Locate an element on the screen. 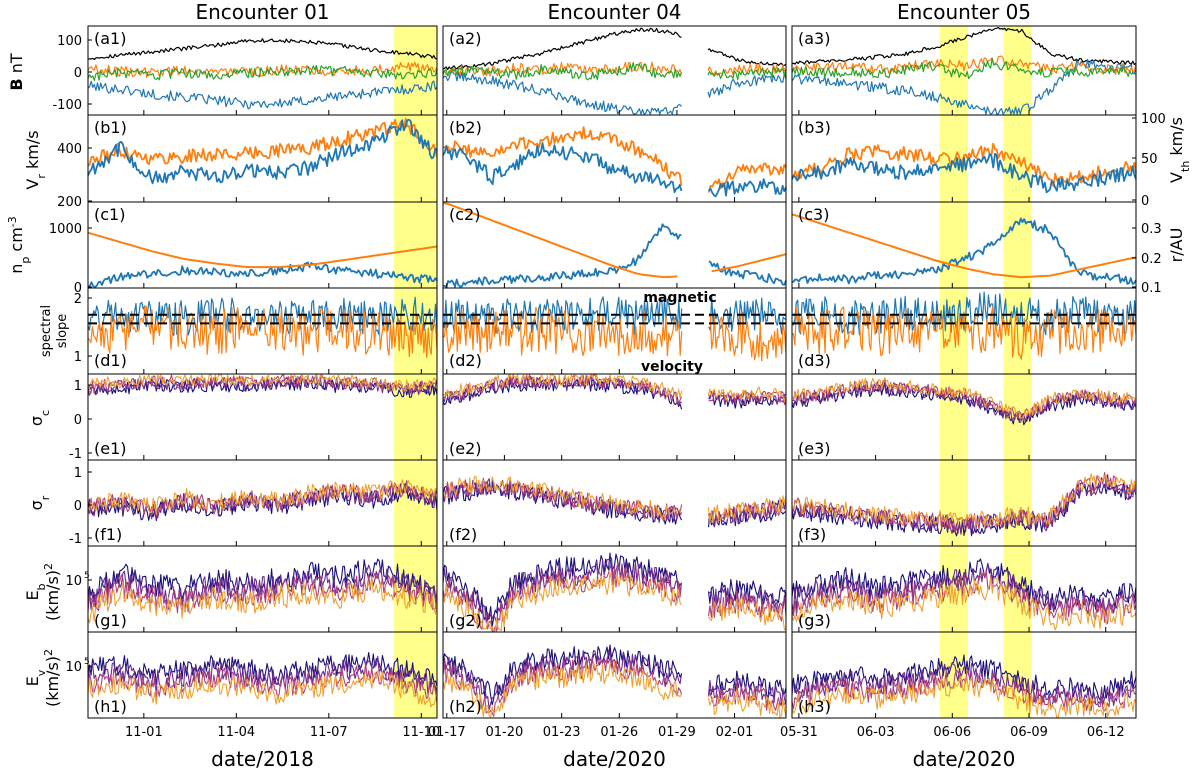 The image size is (1200, 775). panel-label: (c3) is located at coordinates (813, 214).